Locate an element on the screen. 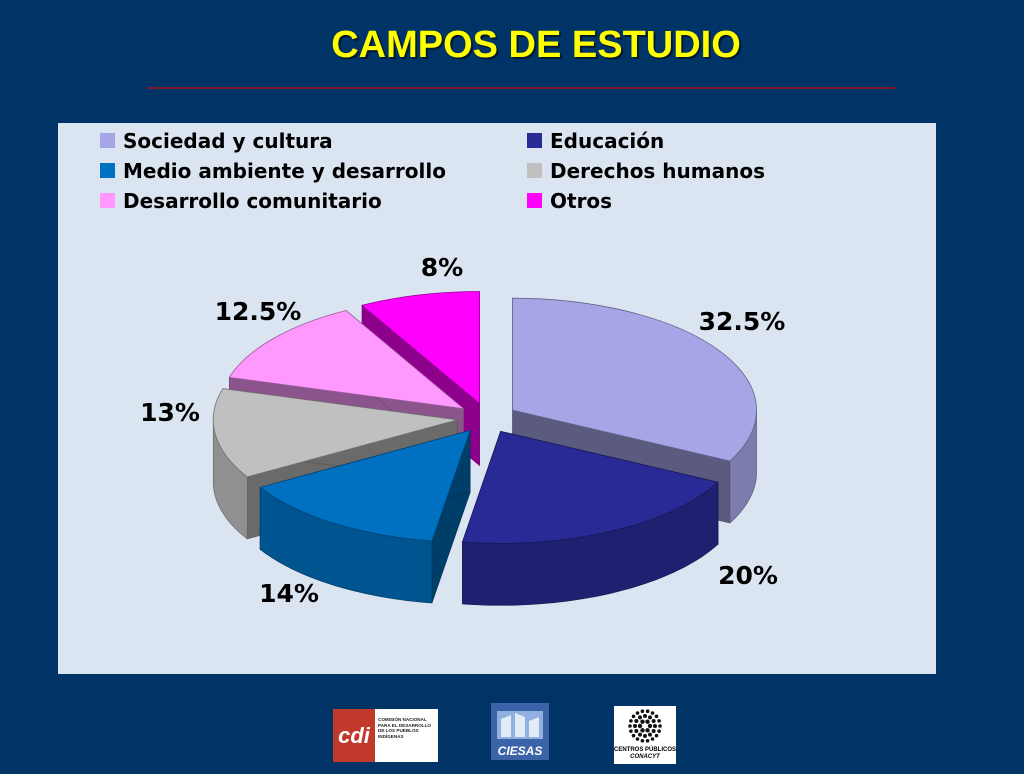  slice-label-2: 14% is located at coordinates (289, 593).